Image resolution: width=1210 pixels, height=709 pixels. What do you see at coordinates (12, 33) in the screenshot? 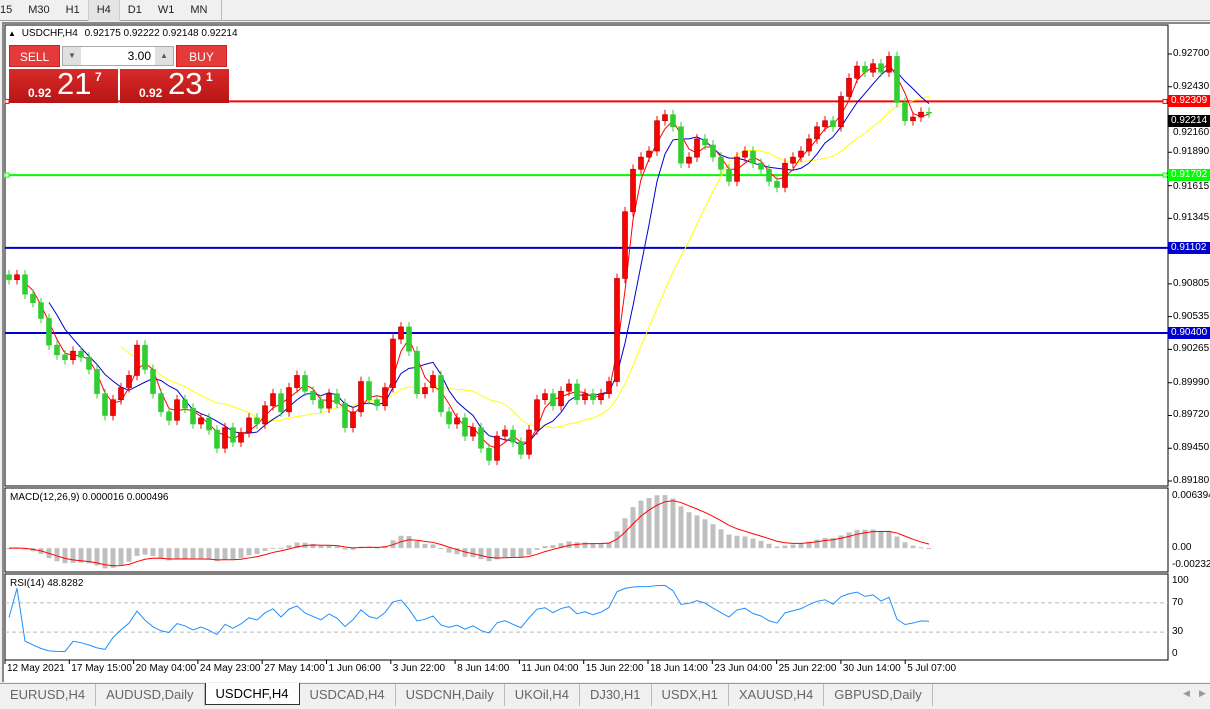
I see `collapse-triangle-icon: ▲` at bounding box center [12, 33].